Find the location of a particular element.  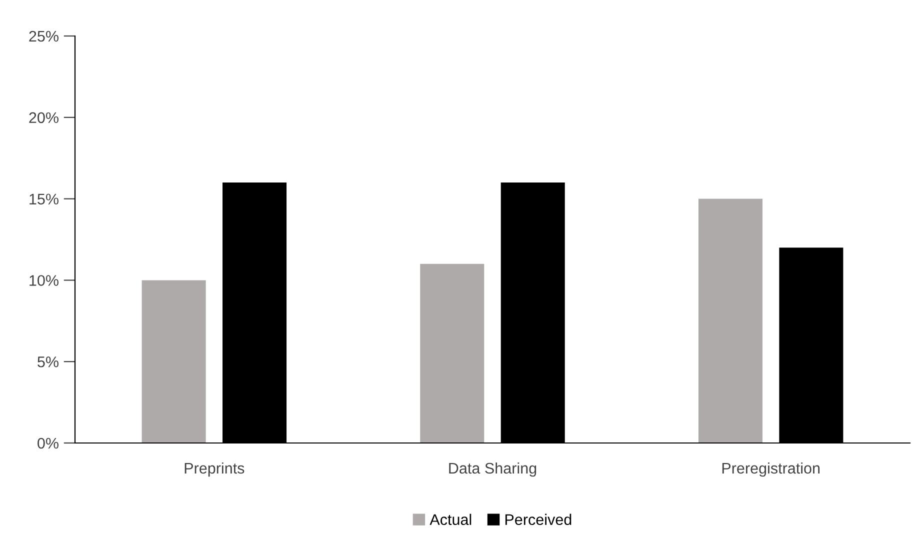

y-tick-label: 5% is located at coordinates (48, 362).